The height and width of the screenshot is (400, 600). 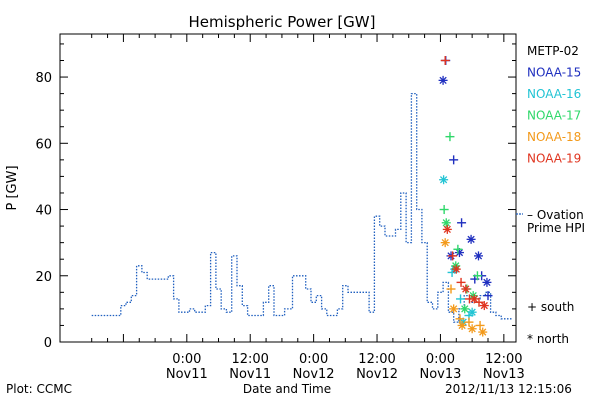 I want to click on ovation-legend-line2: Prime HPI, so click(x=556, y=228).